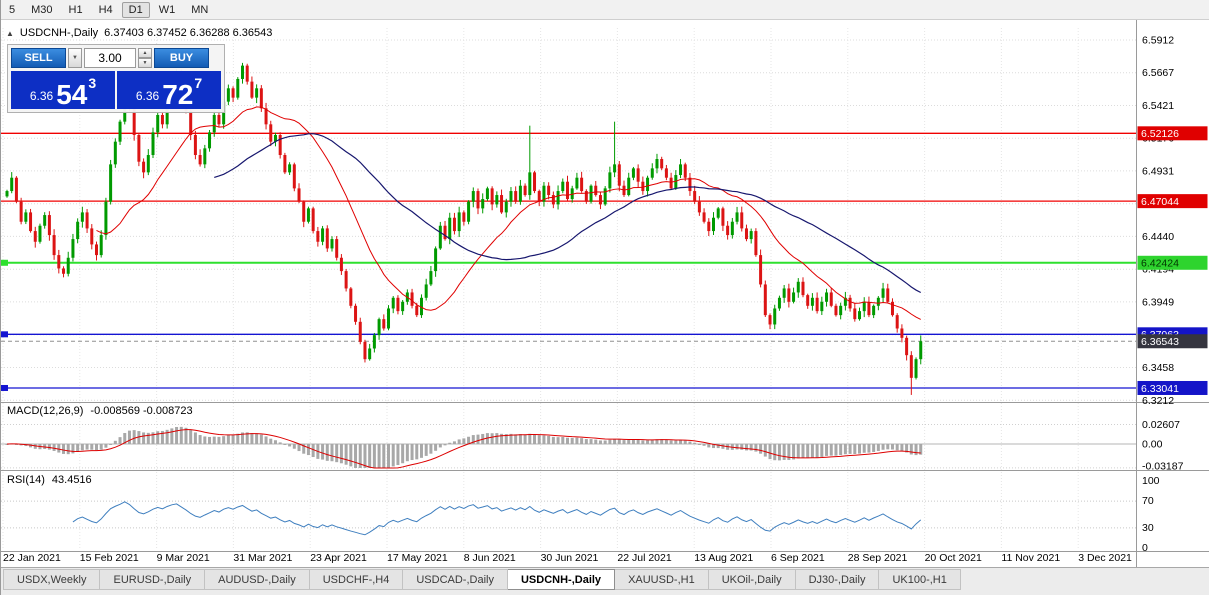 The height and width of the screenshot is (595, 1209). Describe the element at coordinates (75, 9) in the screenshot. I see `timeframe-button-h1: H1` at that location.